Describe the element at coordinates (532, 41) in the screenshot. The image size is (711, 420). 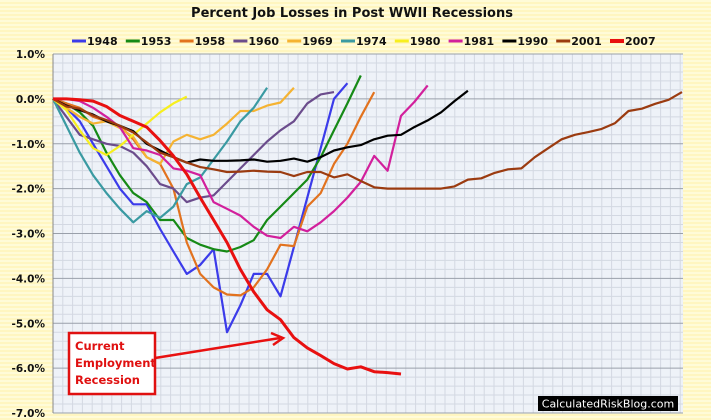
I see `legend-label: 1990` at that location.